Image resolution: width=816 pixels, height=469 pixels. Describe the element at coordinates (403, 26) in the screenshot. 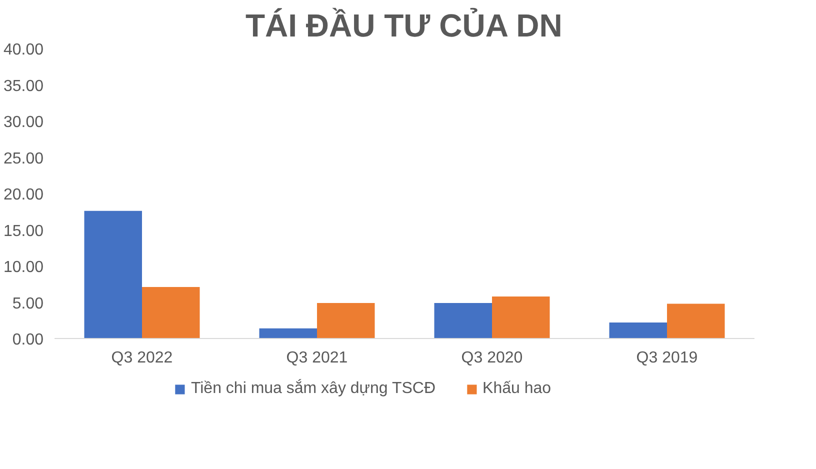

I see `chart-title: TÁI ĐẦU TƯ CỦA DN` at that location.